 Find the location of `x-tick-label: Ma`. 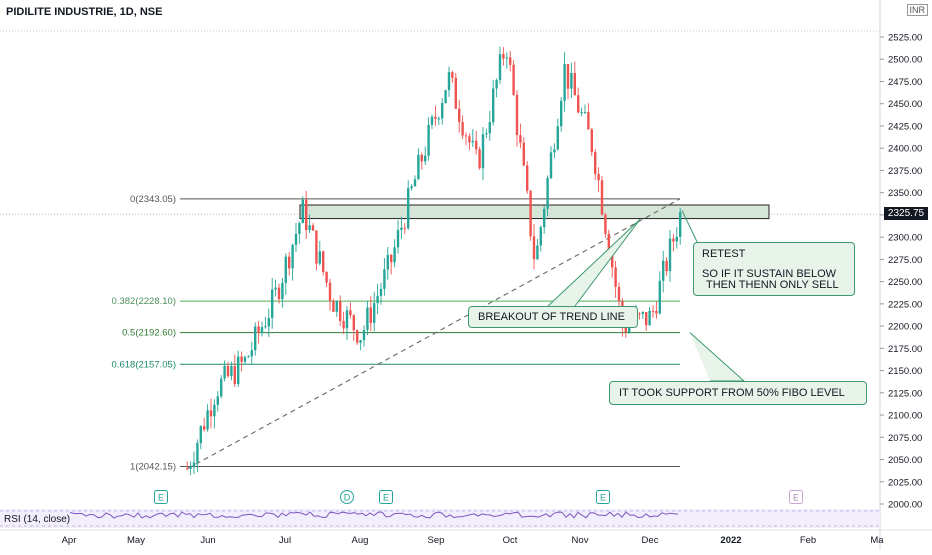

x-tick-label: Ma is located at coordinates (877, 540).